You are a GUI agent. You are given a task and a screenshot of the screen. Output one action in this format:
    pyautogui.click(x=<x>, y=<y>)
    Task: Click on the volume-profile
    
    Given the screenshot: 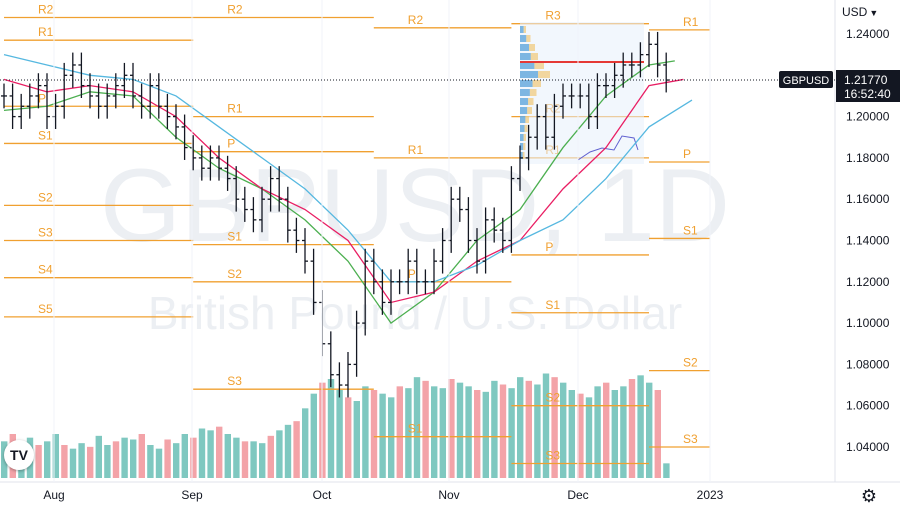 What is the action you would take?
    pyautogui.click(x=582, y=93)
    